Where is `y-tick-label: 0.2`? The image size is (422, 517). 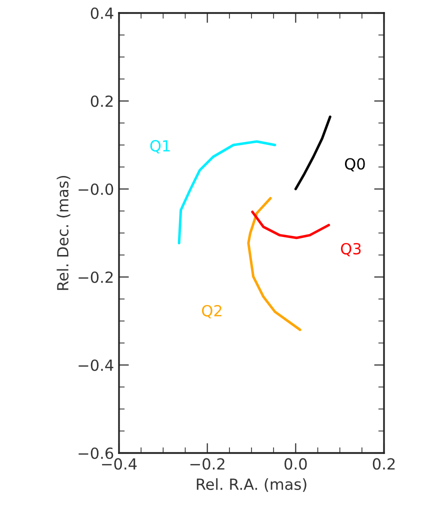 y-tick-label: 0.2 is located at coordinates (101, 101).